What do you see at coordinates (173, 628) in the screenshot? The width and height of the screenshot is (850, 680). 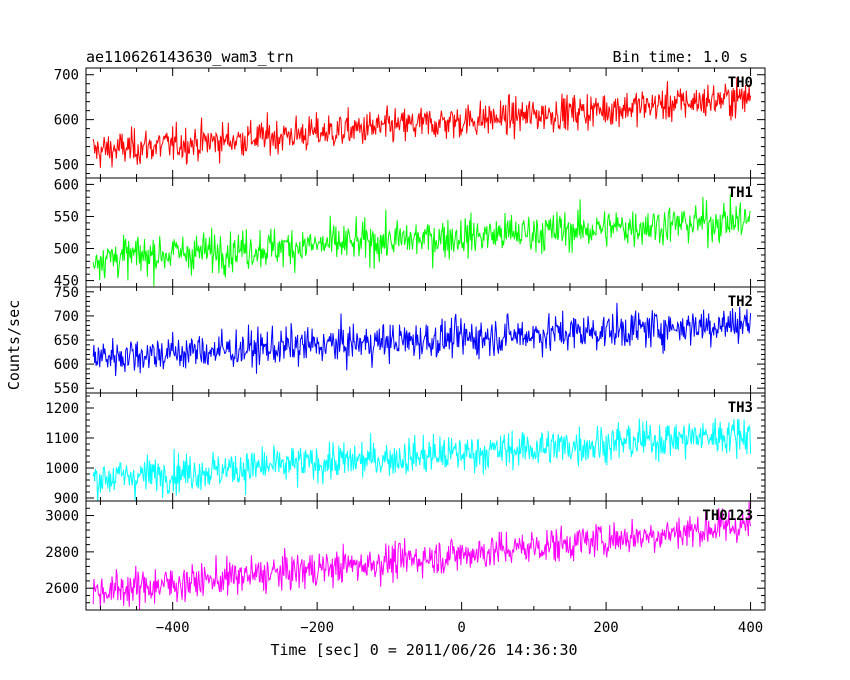 I see `x-tick-label: −400` at bounding box center [173, 628].